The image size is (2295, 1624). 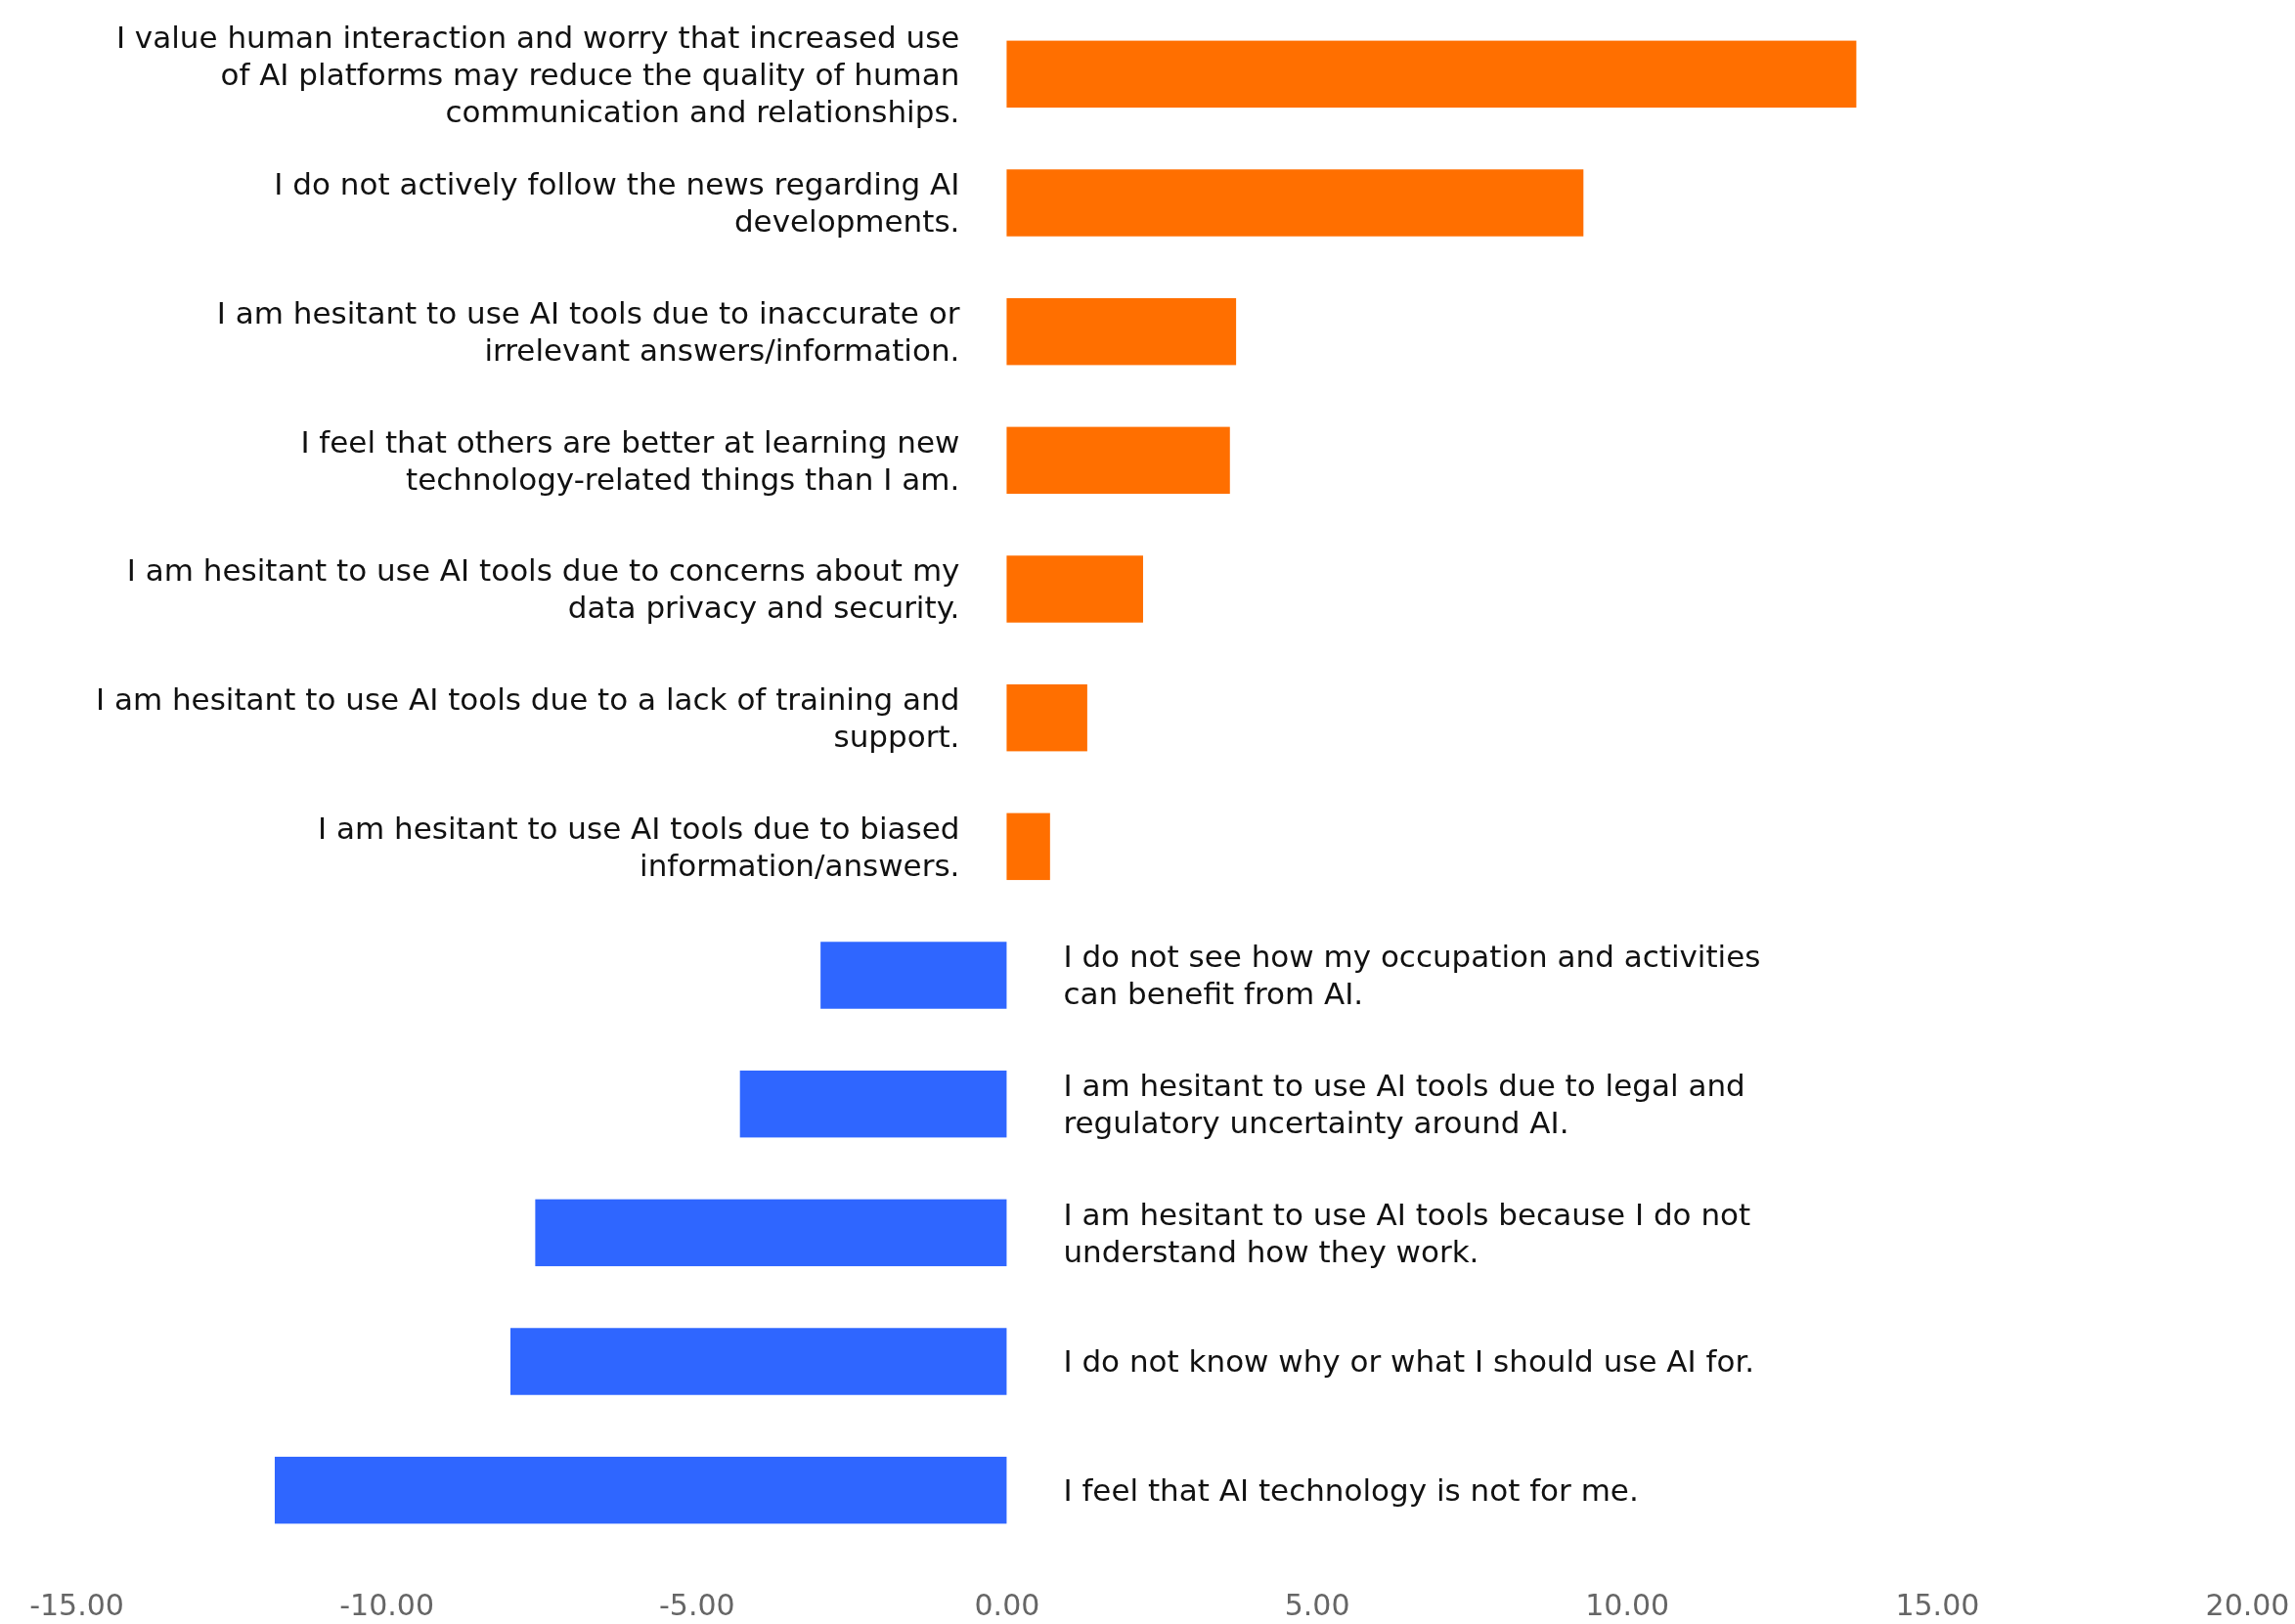 What do you see at coordinates (1351, 1491) in the screenshot?
I see `y-tick-label: I feel that AI technology is not for me.` at bounding box center [1351, 1491].